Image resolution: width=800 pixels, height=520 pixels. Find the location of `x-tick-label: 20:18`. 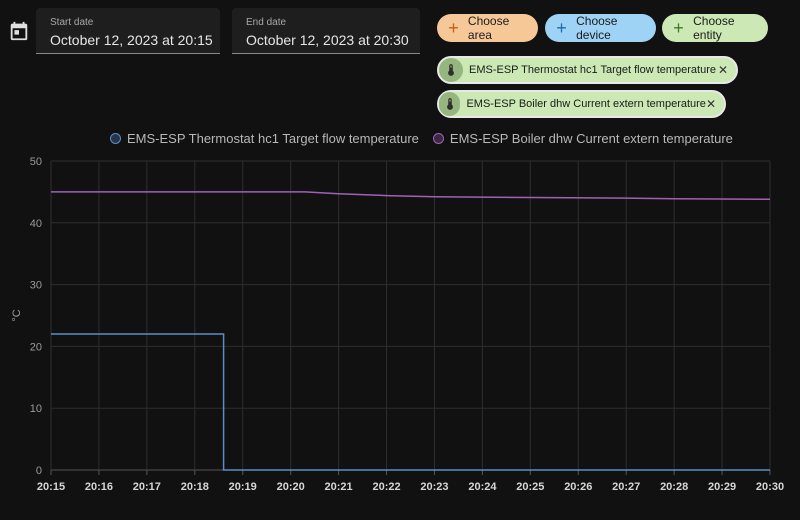

x-tick-label: 20:18 is located at coordinates (195, 487).